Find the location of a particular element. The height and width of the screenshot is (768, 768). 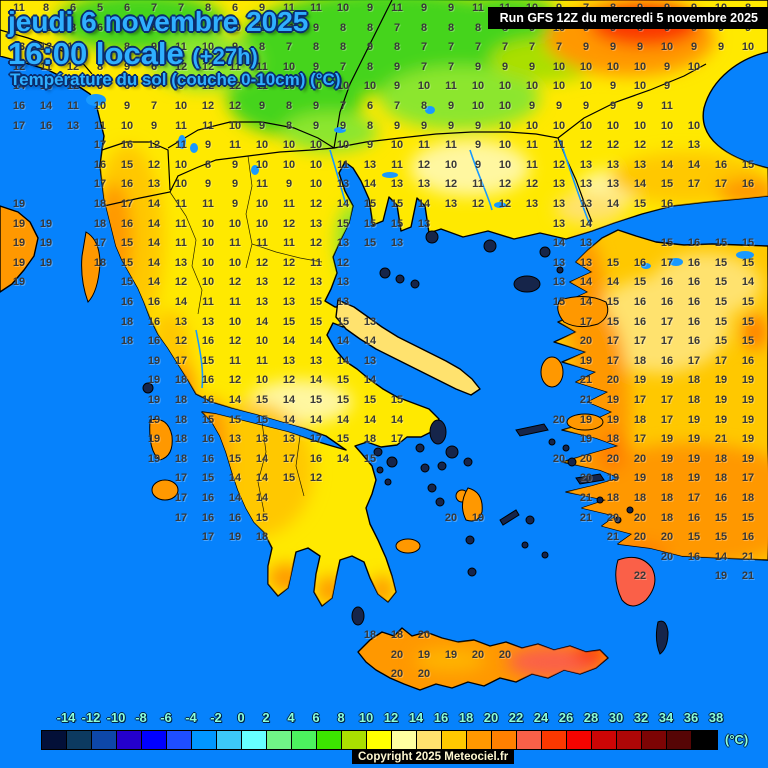

scale-tick-label: 24 is located at coordinates (541, 717).